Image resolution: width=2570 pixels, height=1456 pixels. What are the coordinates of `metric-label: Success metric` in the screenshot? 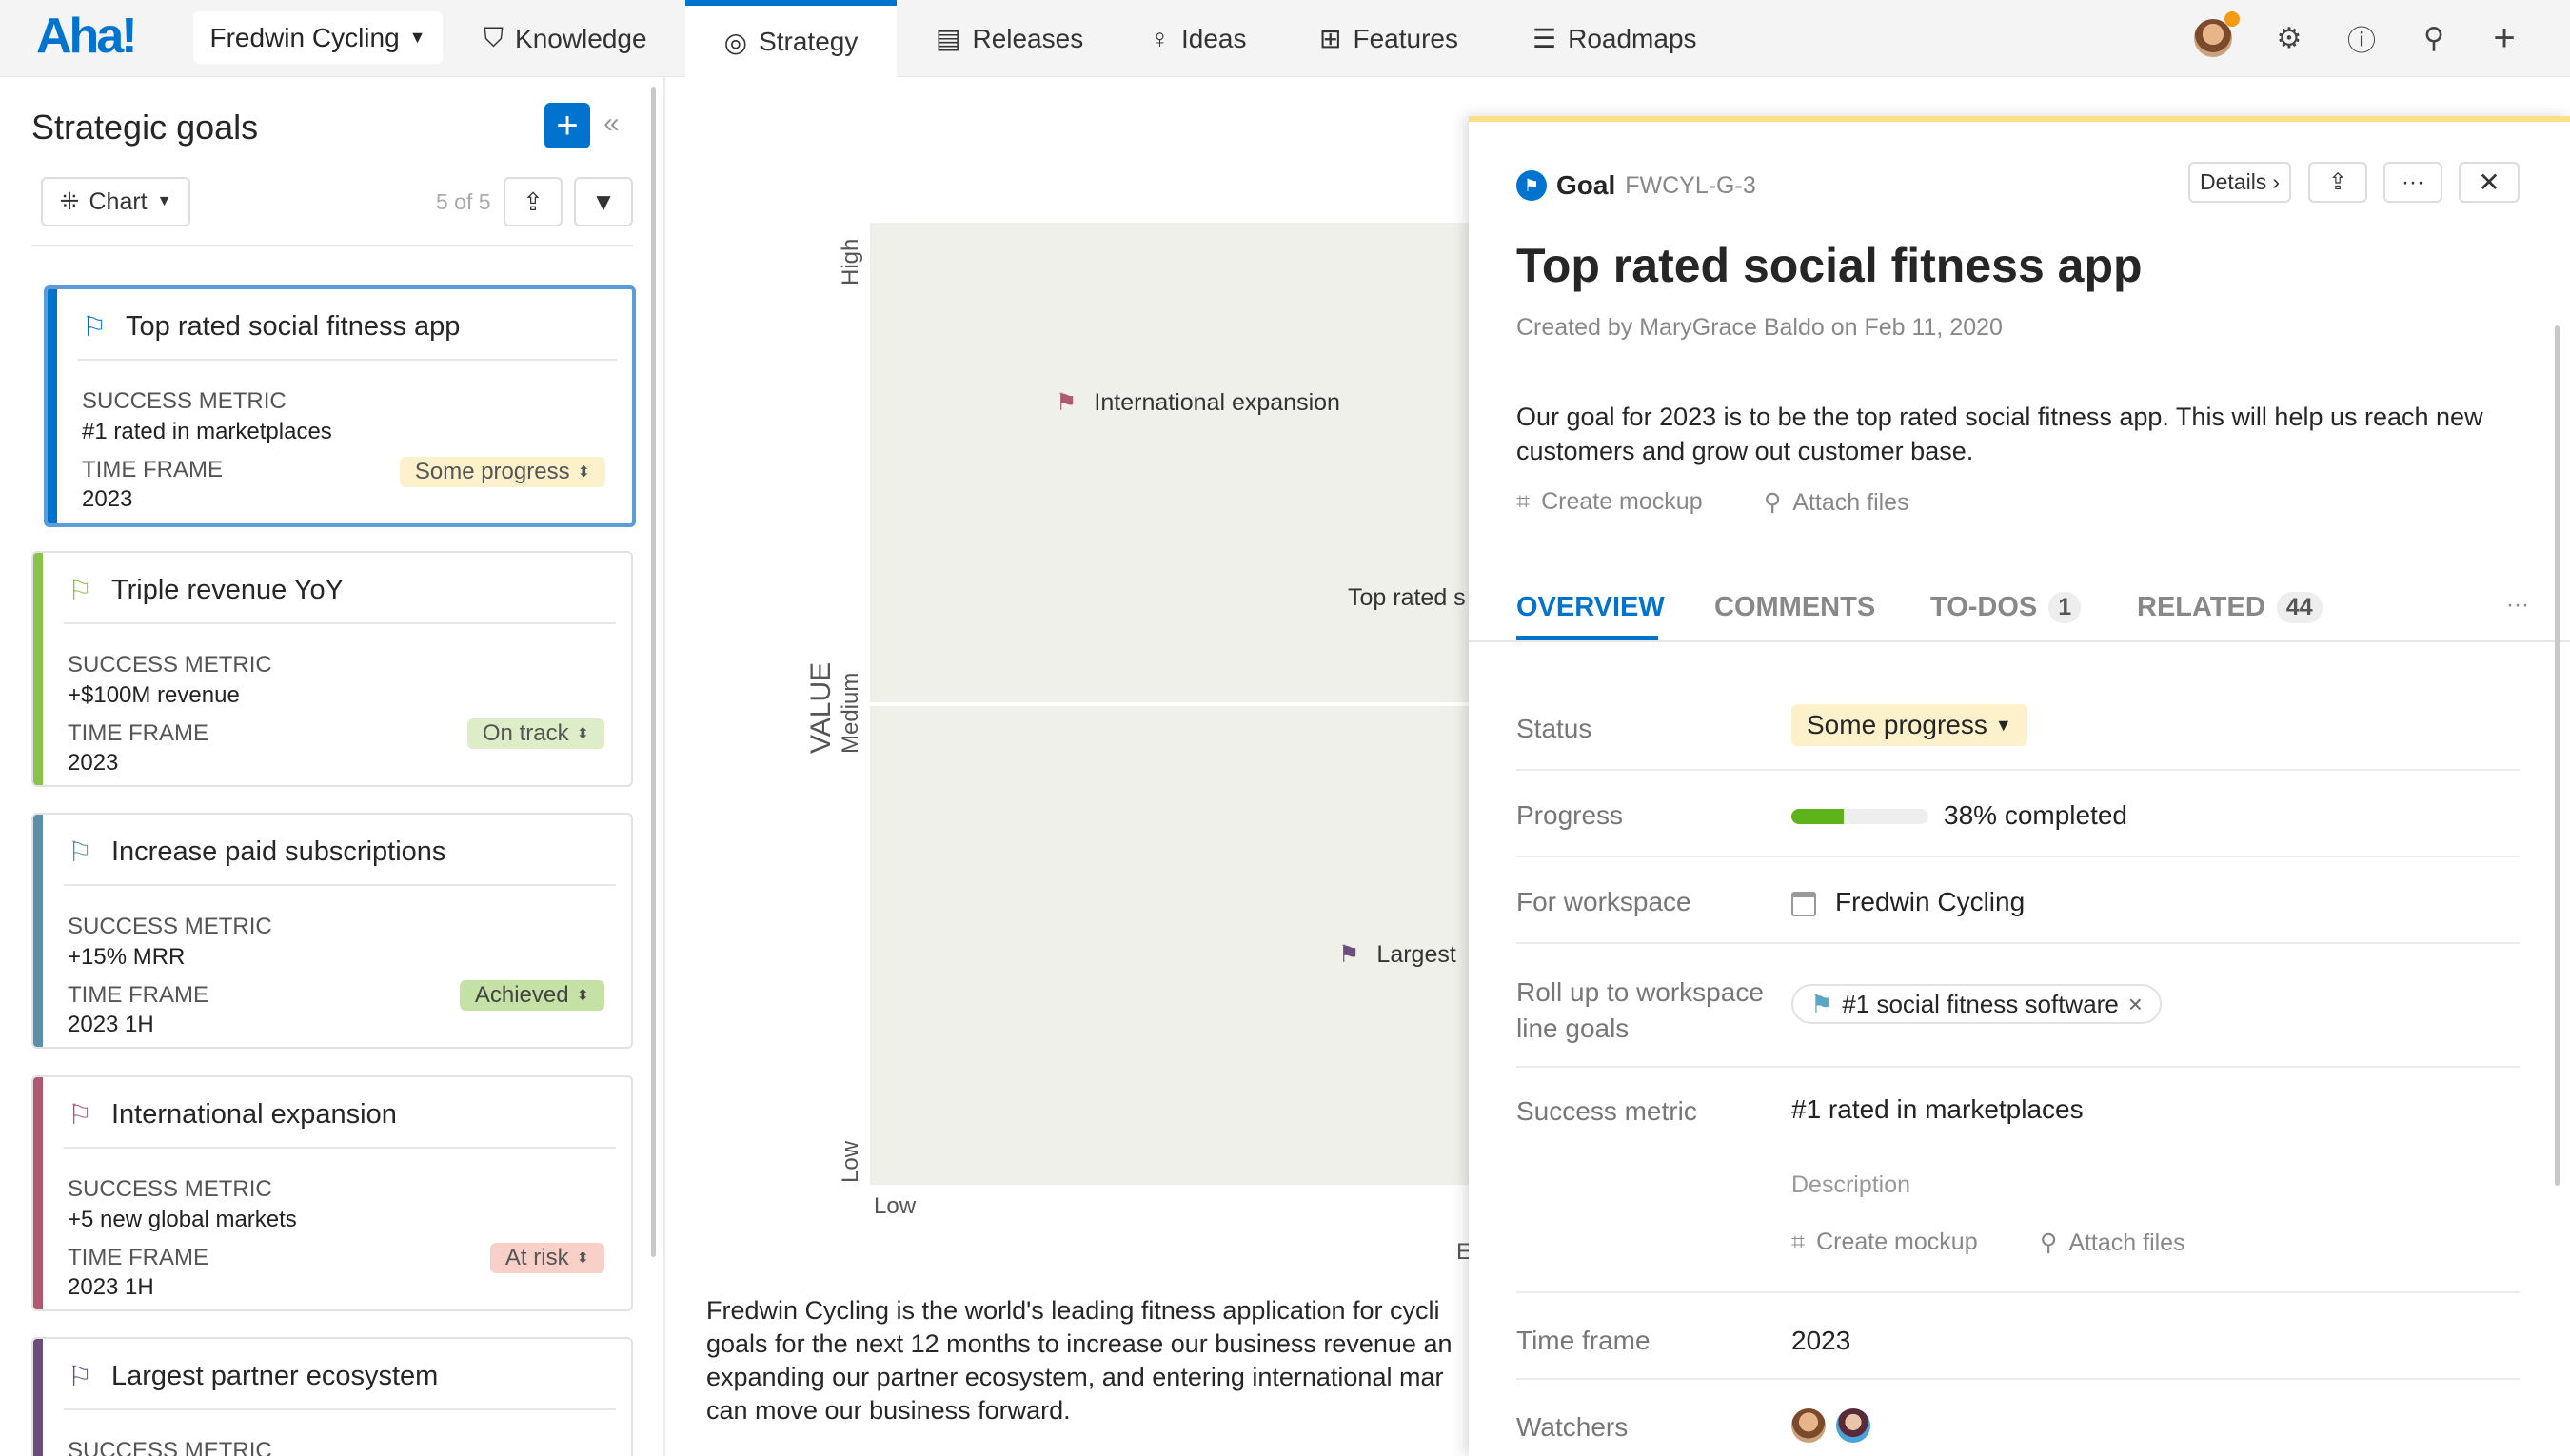 It's located at (1606, 1111).